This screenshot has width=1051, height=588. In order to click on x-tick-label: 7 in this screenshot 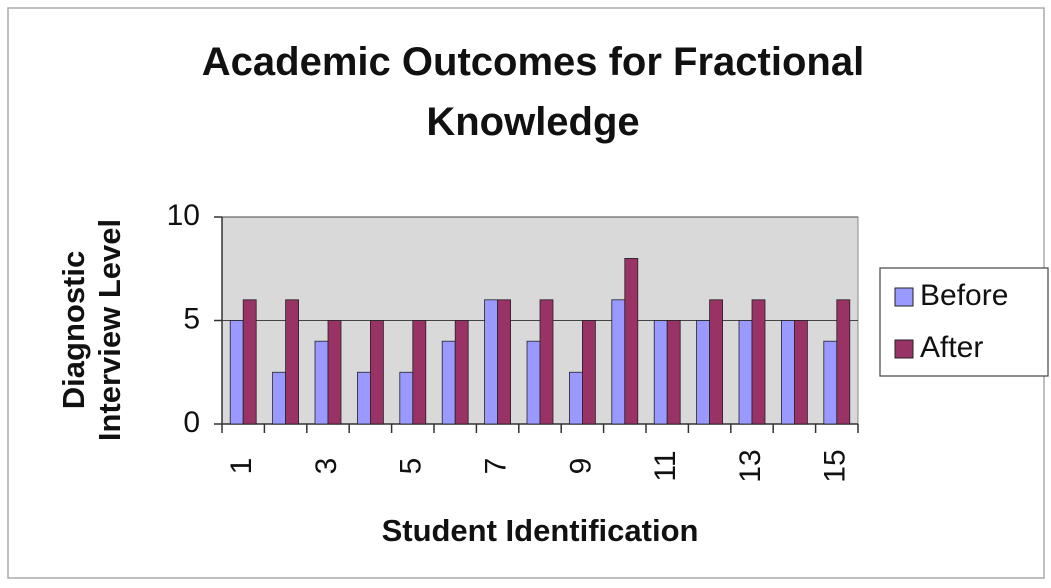, I will do `click(496, 466)`.